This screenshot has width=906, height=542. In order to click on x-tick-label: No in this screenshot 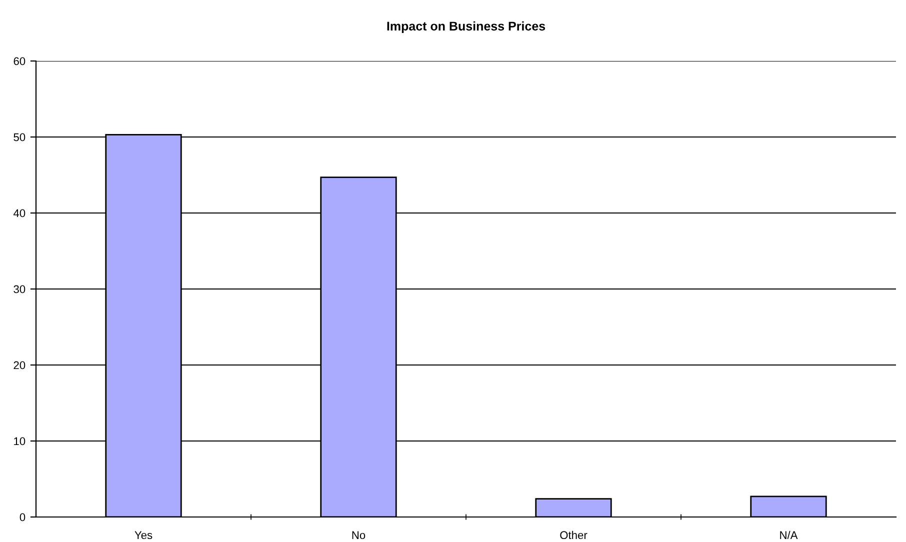, I will do `click(359, 535)`.